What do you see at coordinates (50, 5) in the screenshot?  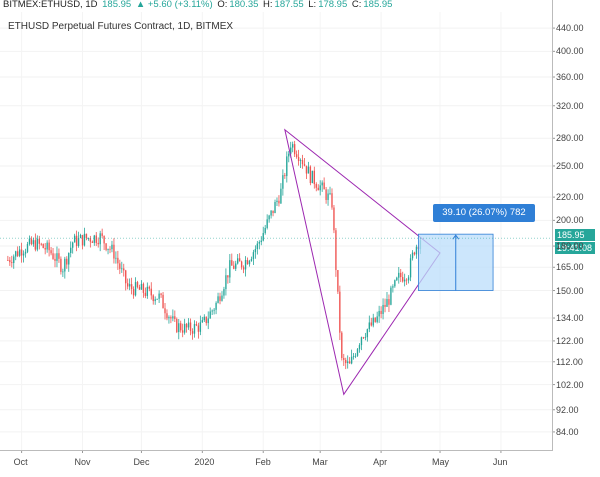 I see `symbol-label: BITMEX:ETHUSD, 1D` at bounding box center [50, 5].